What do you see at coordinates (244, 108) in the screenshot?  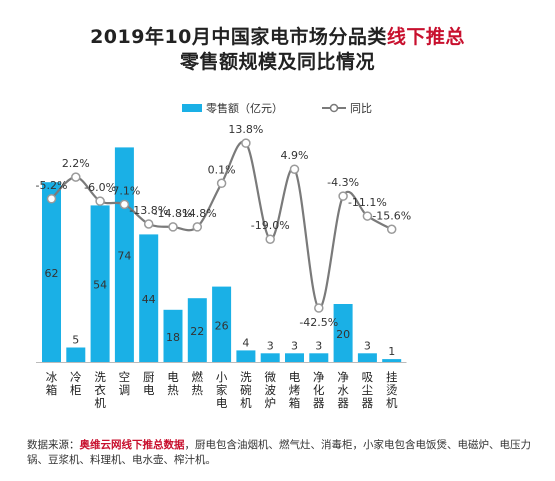 I see `legend-label-bar: 零售额（亿元）` at bounding box center [244, 108].